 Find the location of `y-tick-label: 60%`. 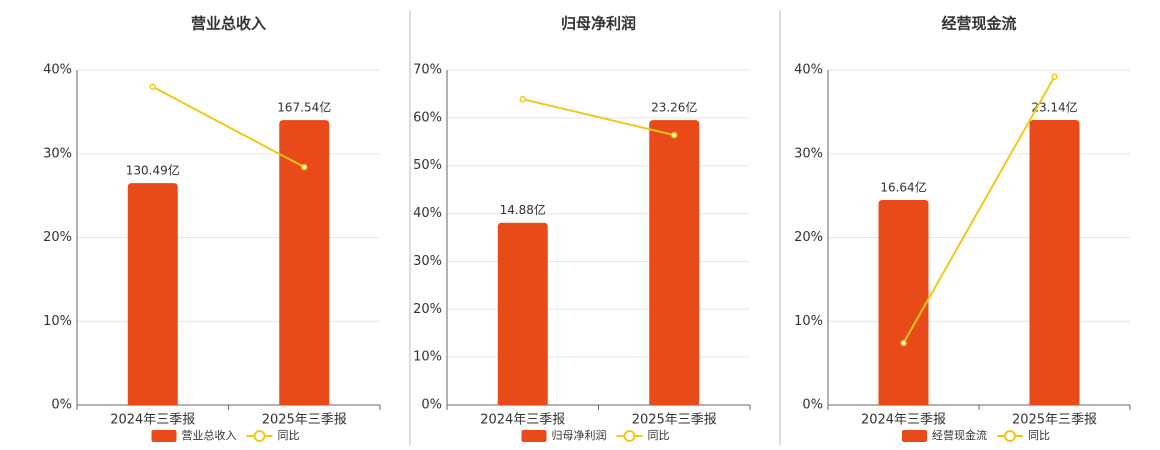

y-tick-label: 60% is located at coordinates (427, 117).